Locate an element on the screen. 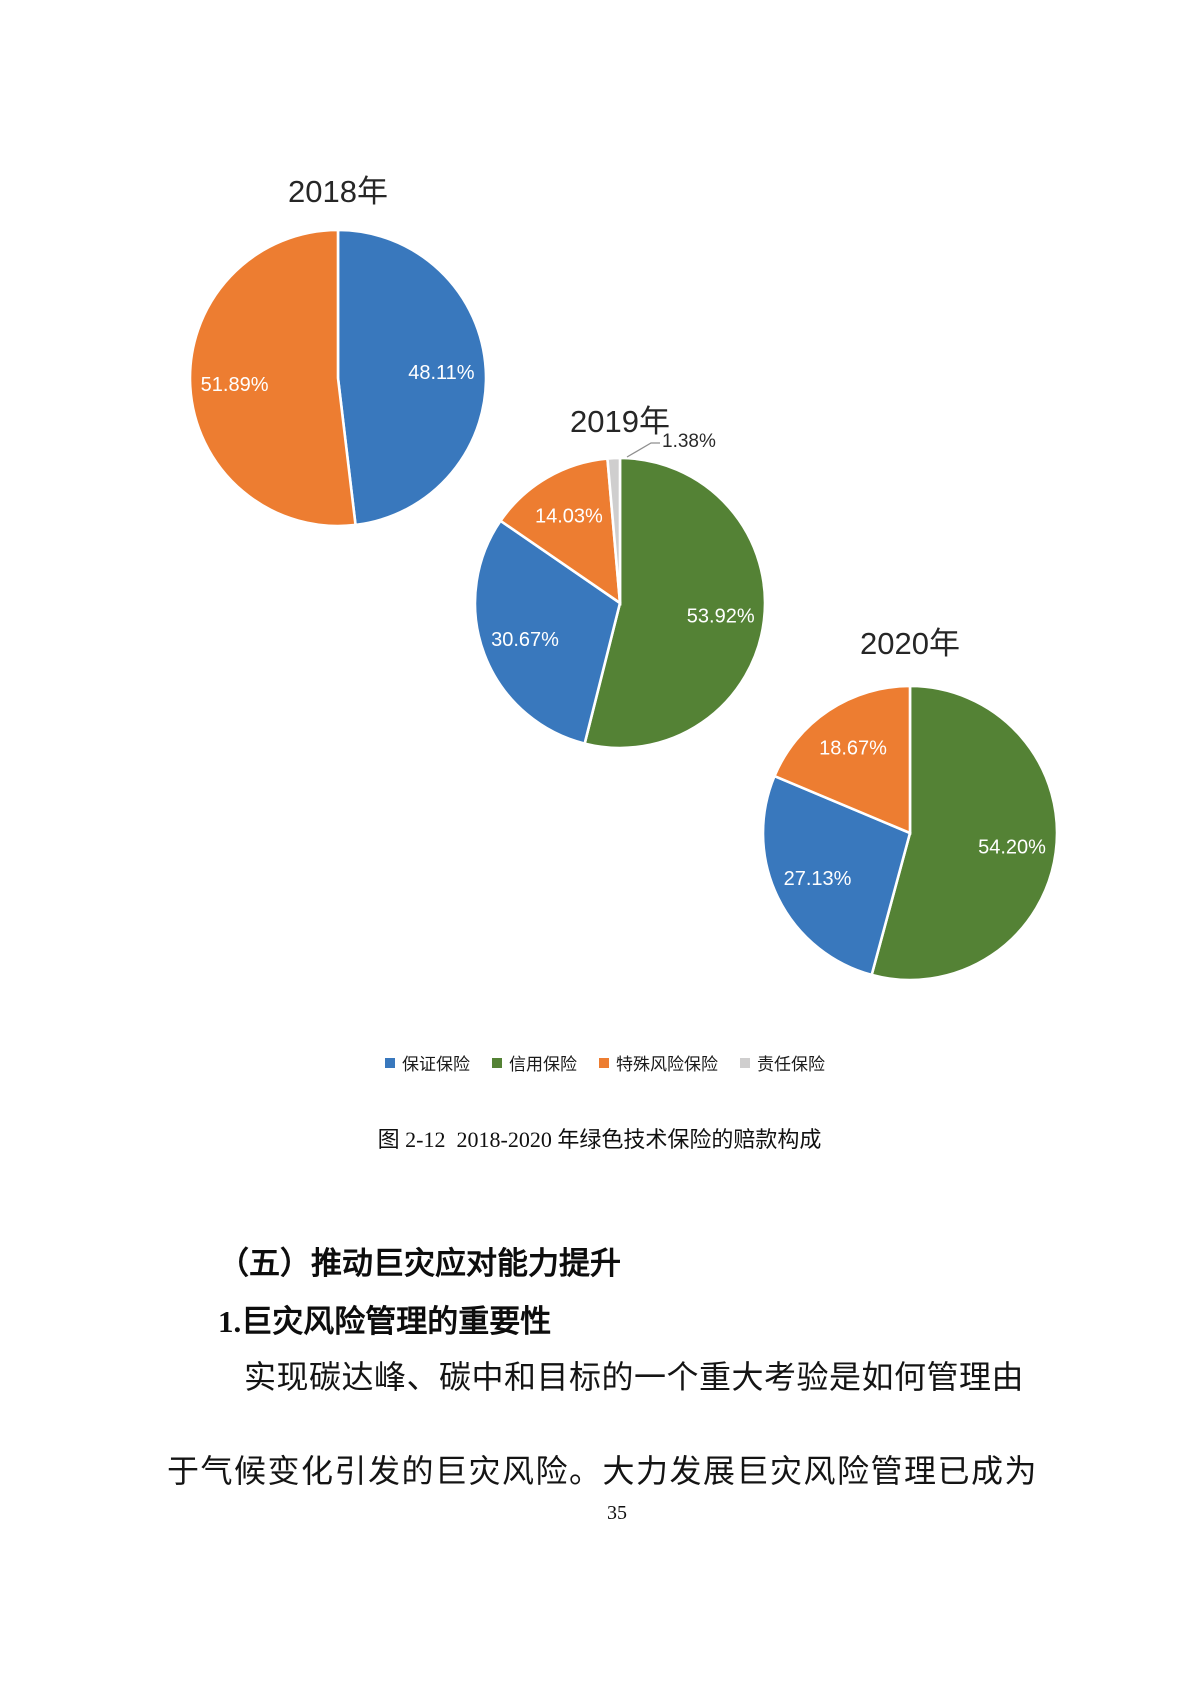 This screenshot has width=1199, height=1696. legend-label: 保证保险 is located at coordinates (436, 1064).